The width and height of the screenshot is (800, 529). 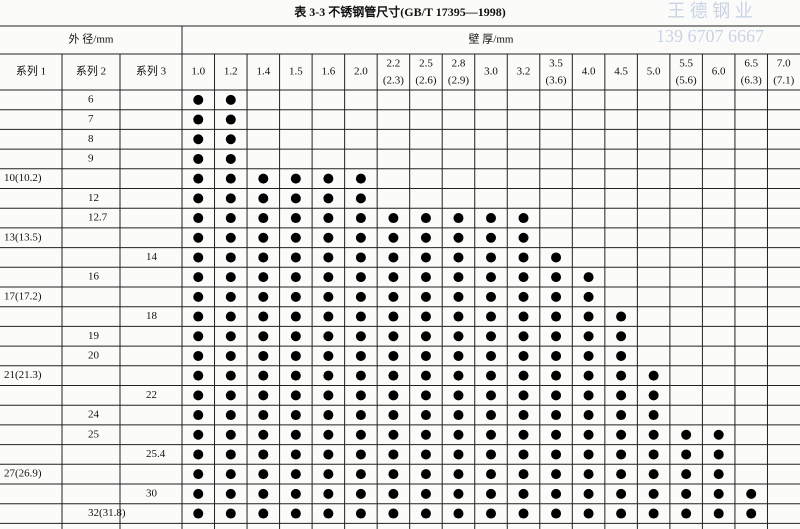 I want to click on diameter: 27(26.9), so click(x=23, y=474).